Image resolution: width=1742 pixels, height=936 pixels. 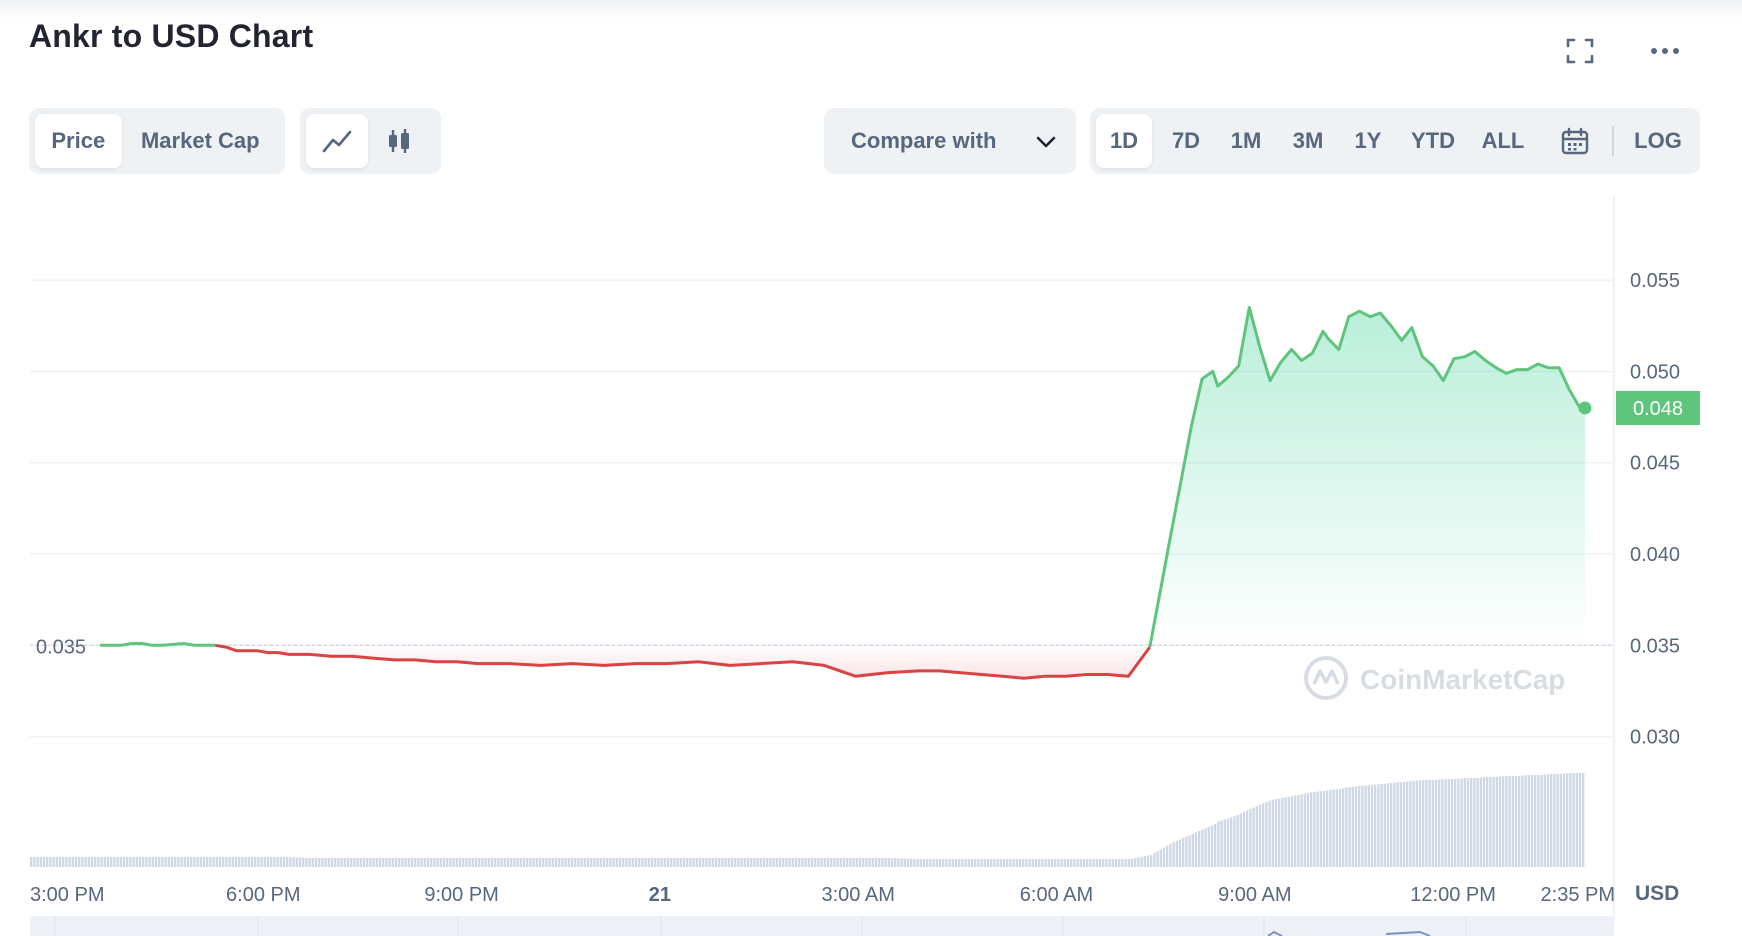 I want to click on price-area-down, so click(x=625, y=661).